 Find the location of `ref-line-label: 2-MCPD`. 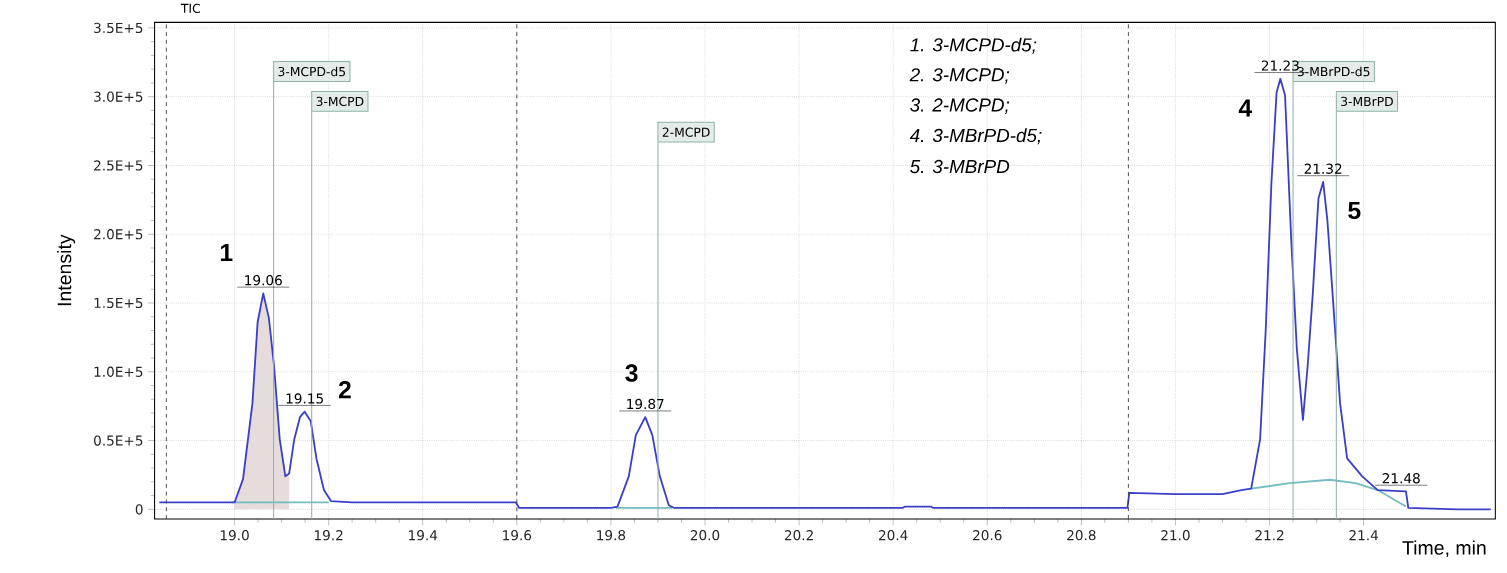

ref-line-label: 2-MCPD is located at coordinates (686, 132).